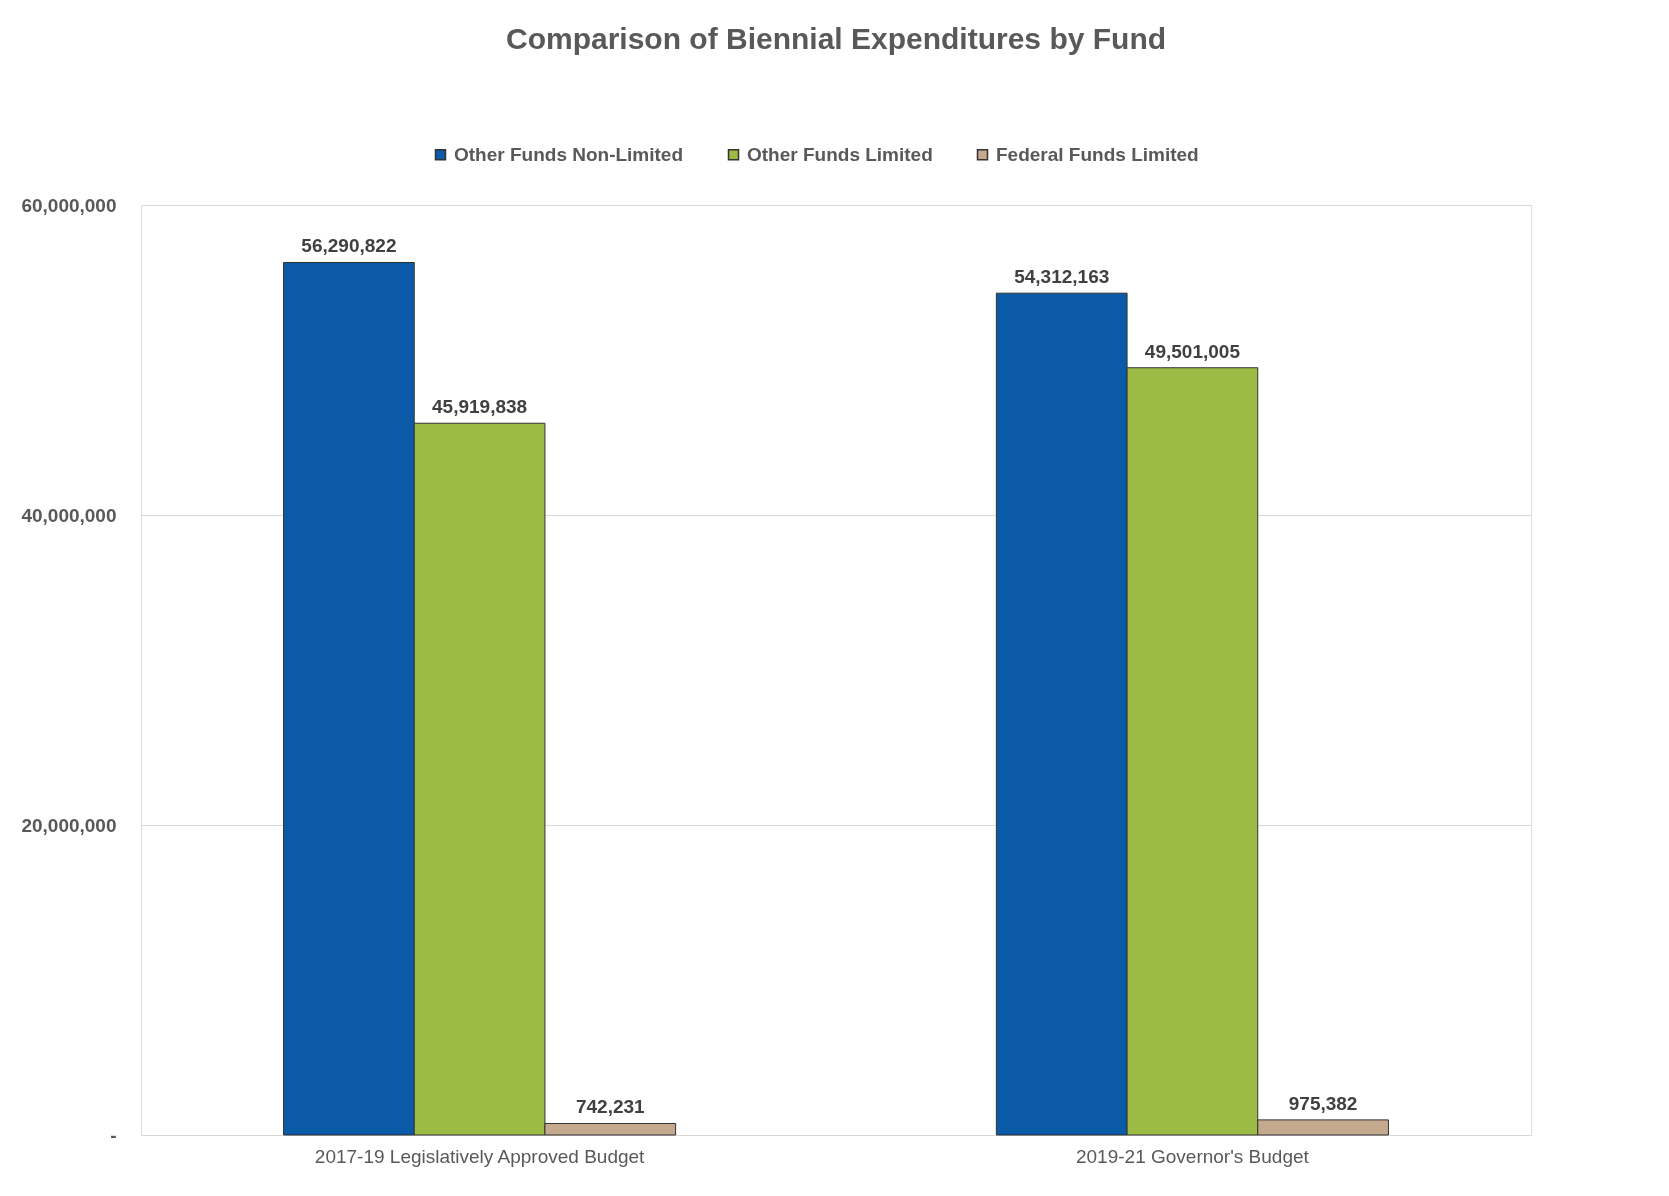 The image size is (1669, 1196). I want to click on y-tick-label: 20,000,000, so click(69, 825).